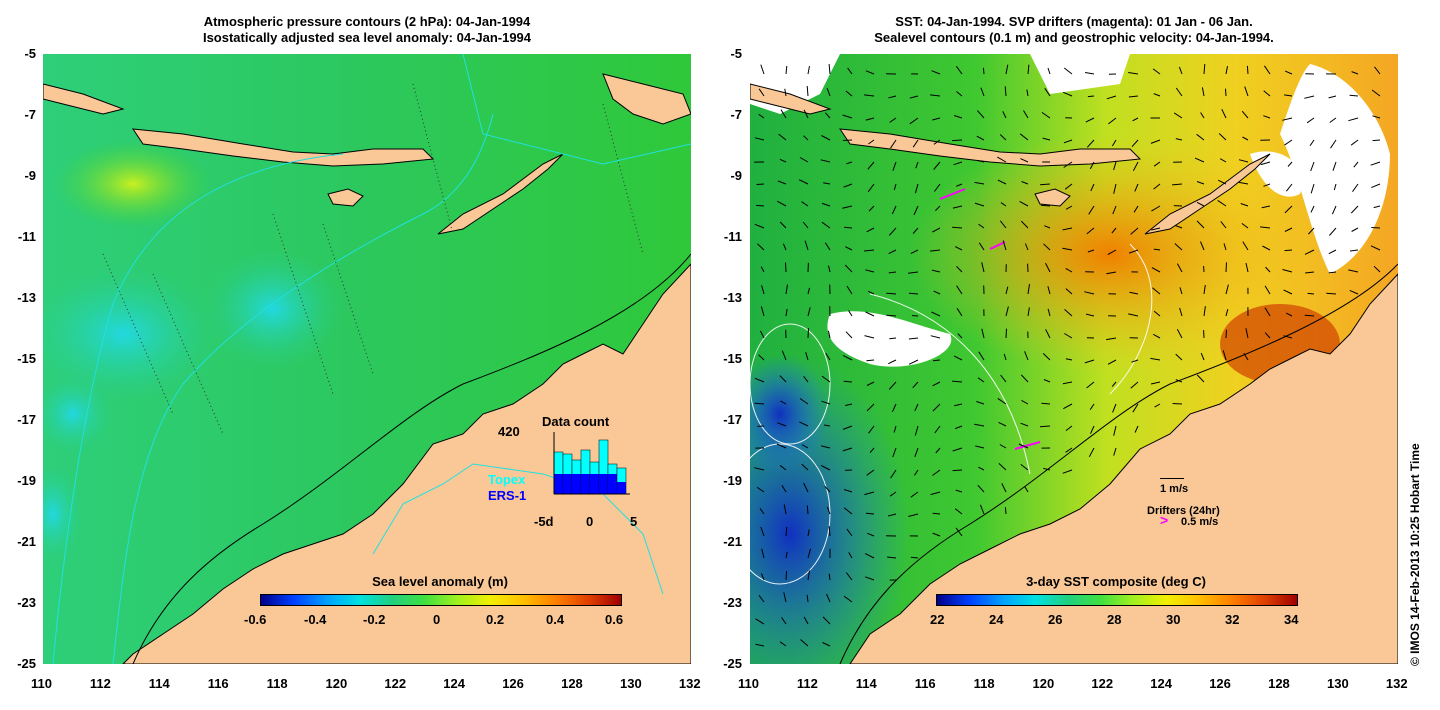 The height and width of the screenshot is (710, 1440). I want to click on bar-ers, so click(576, 484).